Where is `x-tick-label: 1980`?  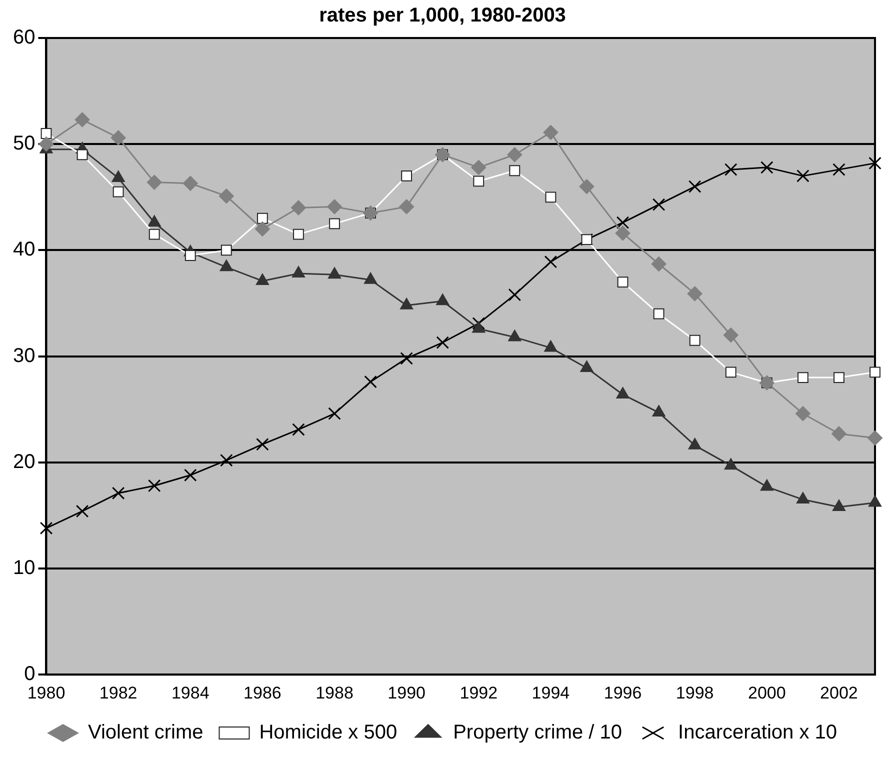 x-tick-label: 1980 is located at coordinates (46, 692).